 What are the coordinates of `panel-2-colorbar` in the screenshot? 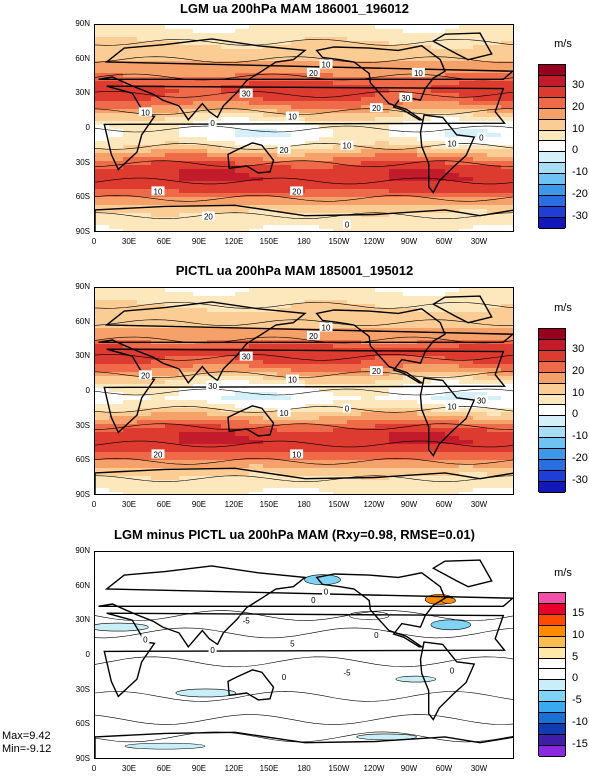 It's located at (552, 410).